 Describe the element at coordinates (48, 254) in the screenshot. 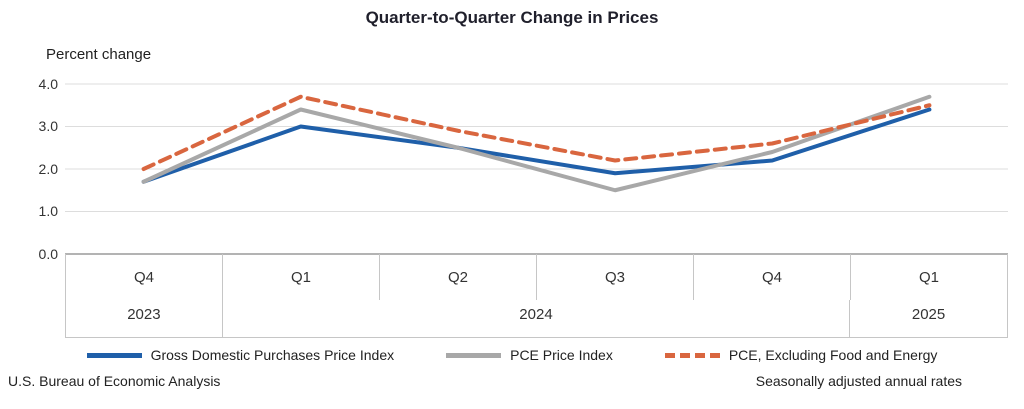

I see `y-tick-label: 0.0` at that location.